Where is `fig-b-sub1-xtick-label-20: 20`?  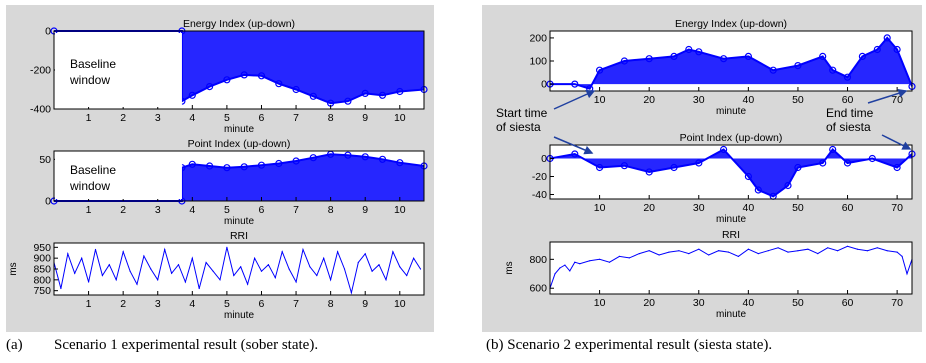
fig-b-sub1-xtick-label-20: 20 is located at coordinates (649, 100).